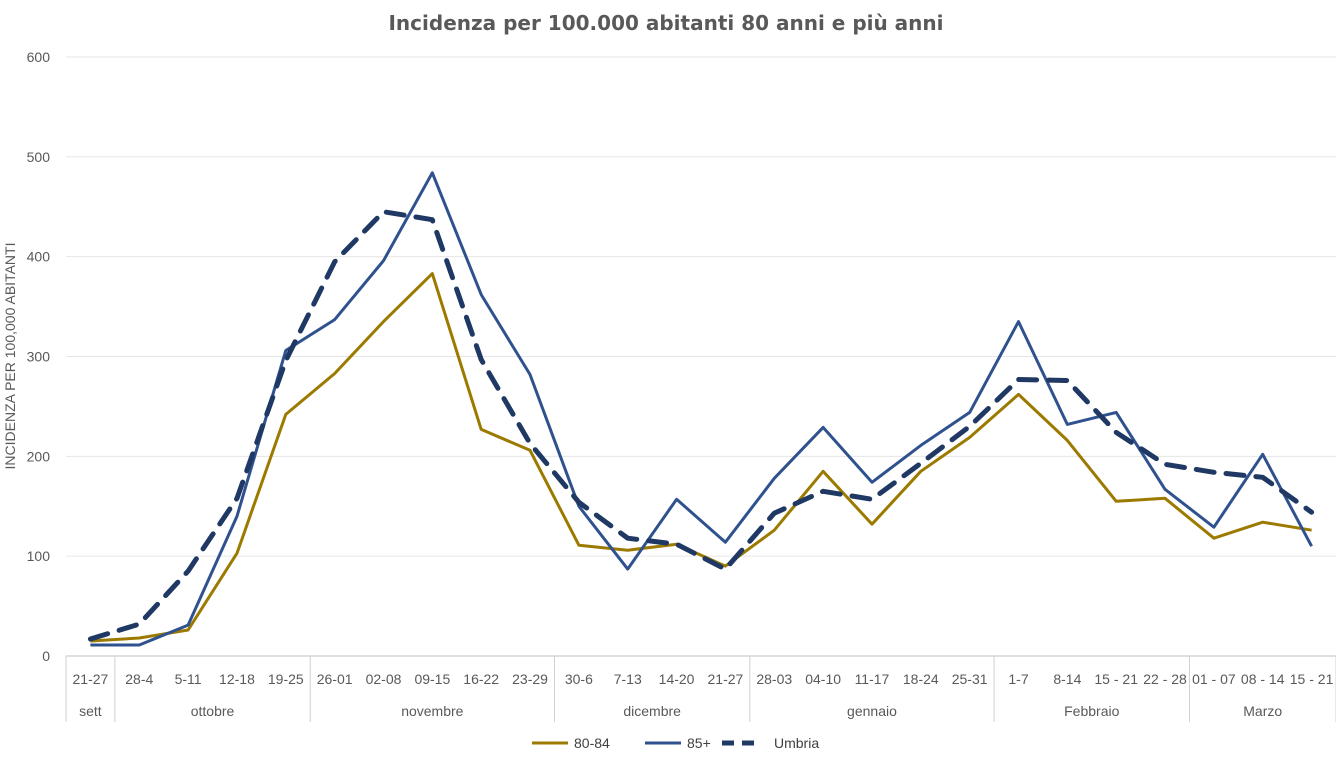 The height and width of the screenshot is (764, 1336). I want to click on x-tick-label: 8-14, so click(1067, 679).